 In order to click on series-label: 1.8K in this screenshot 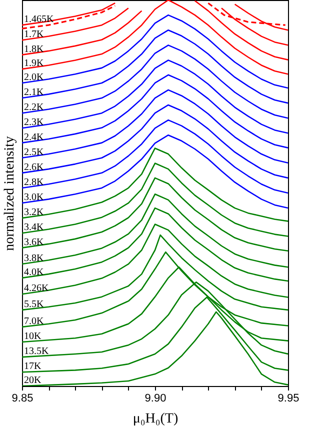, I will do `click(34, 49)`.